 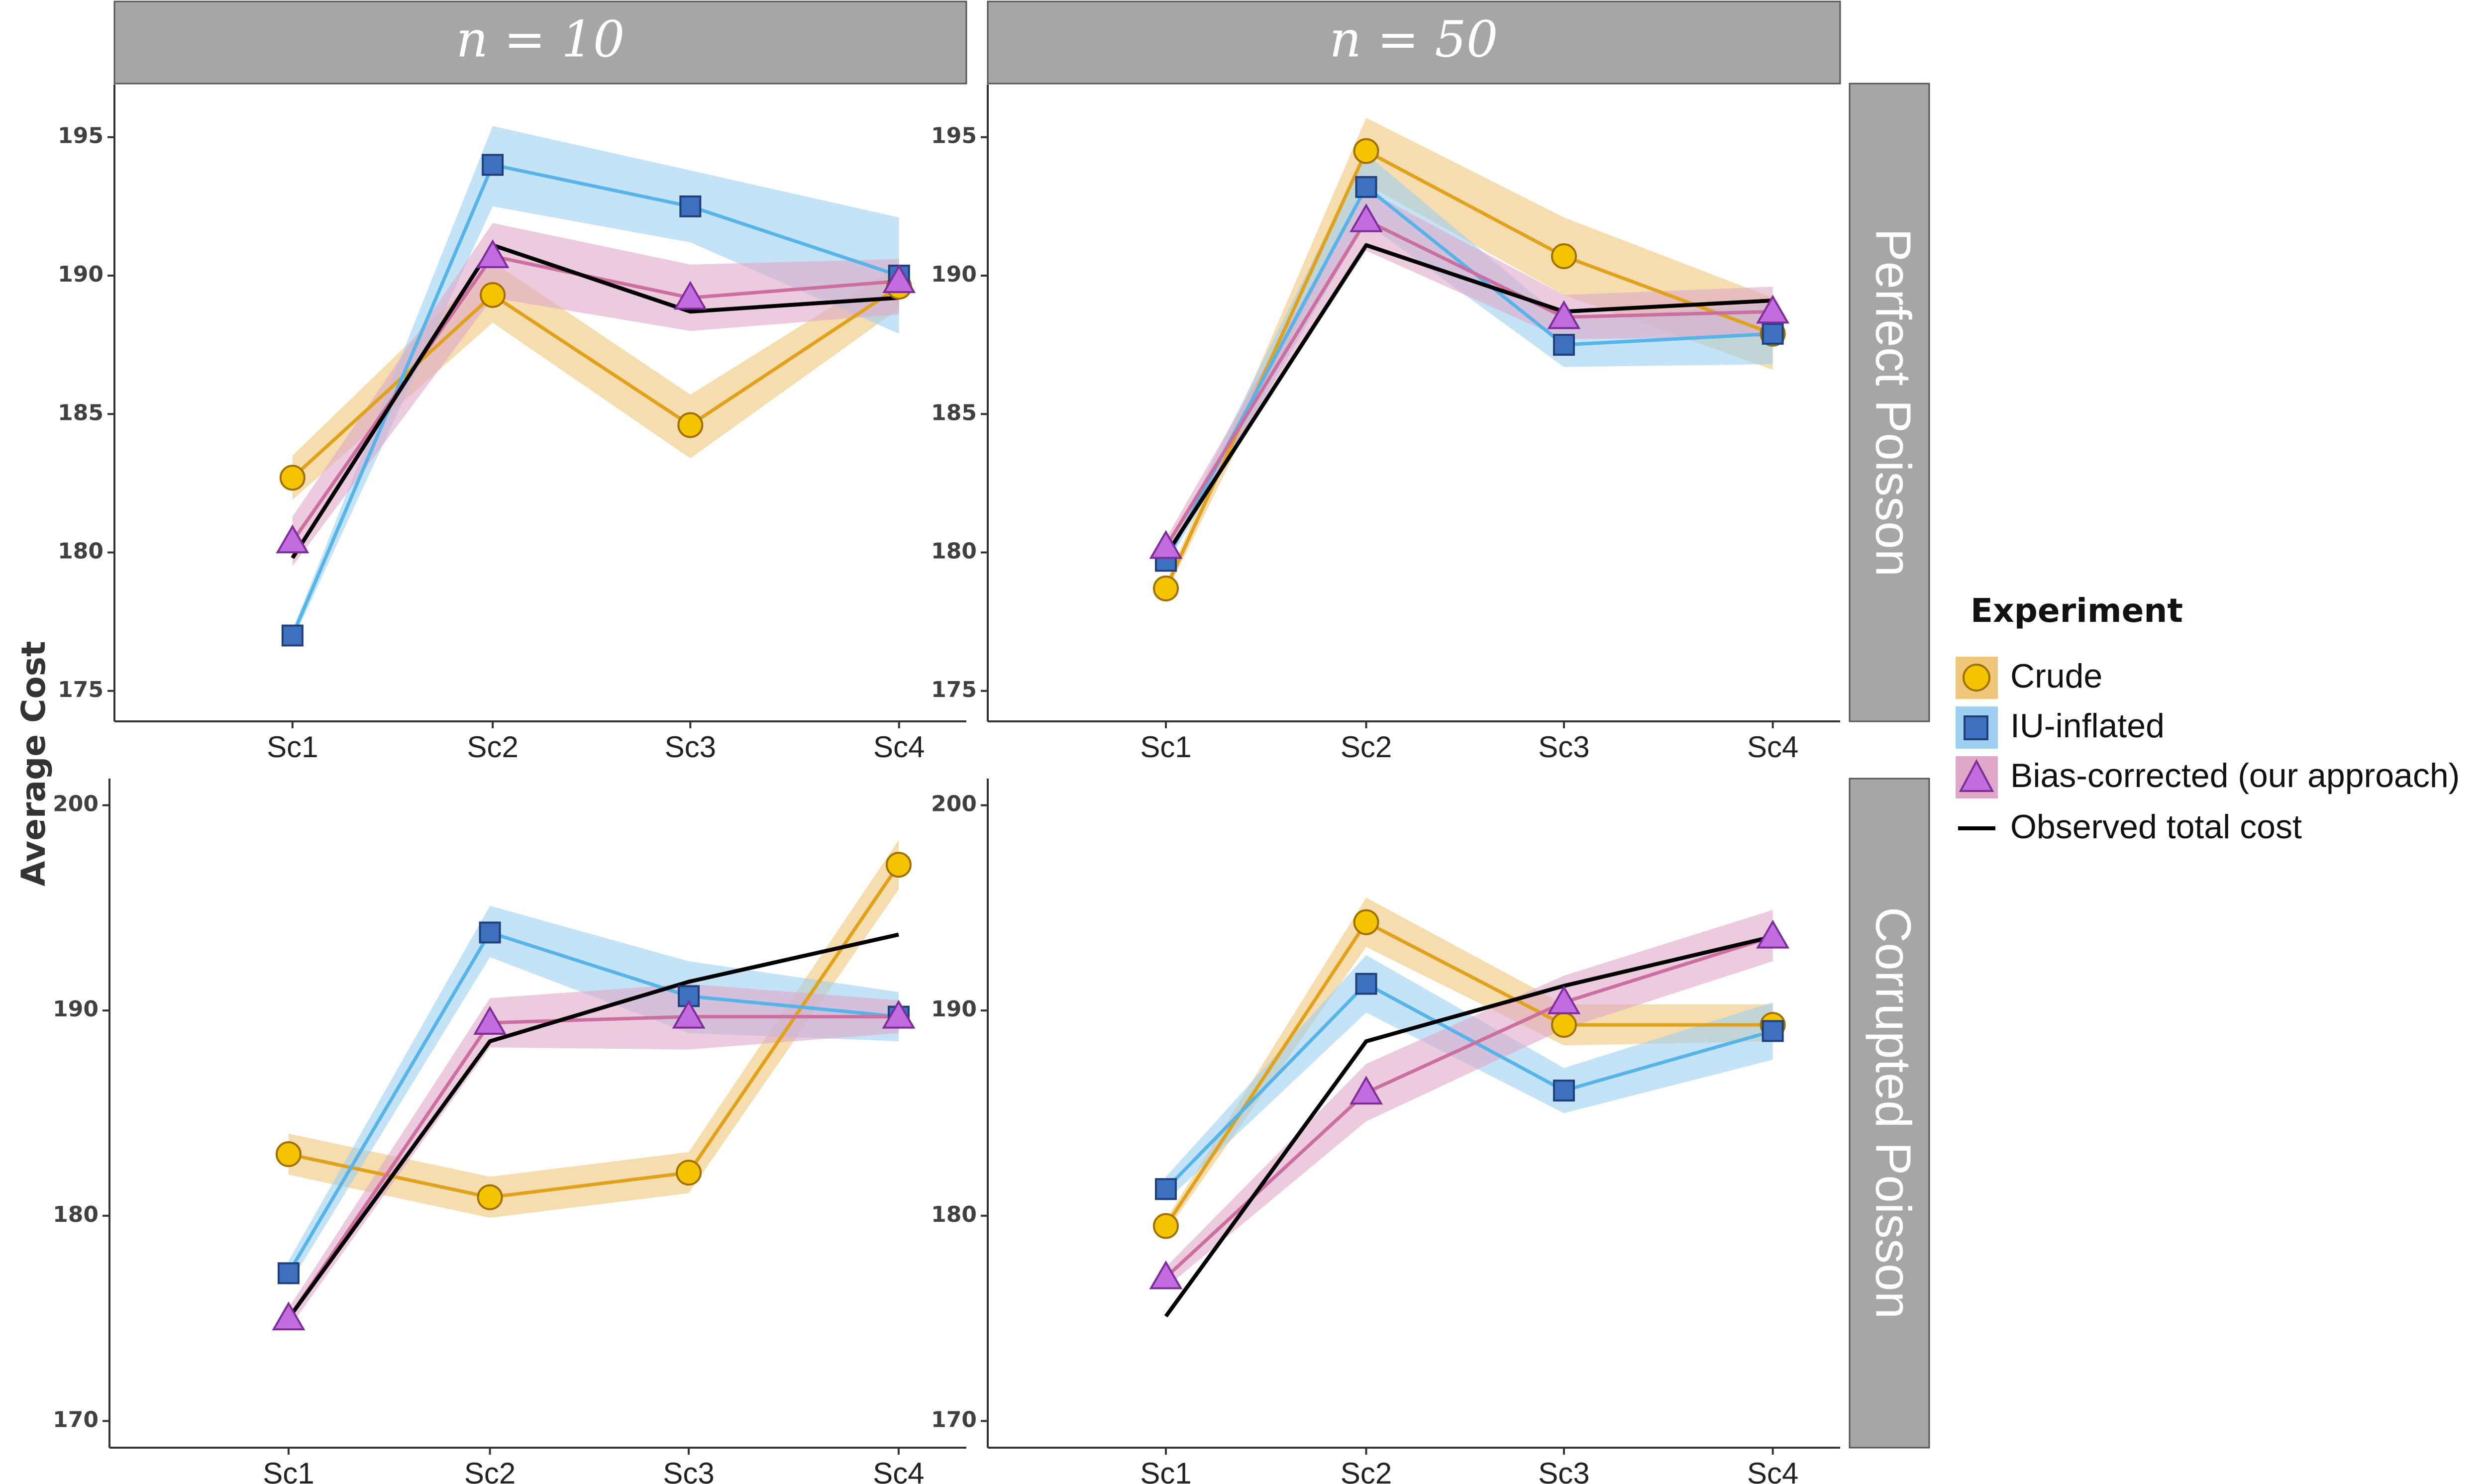 I want to click on legend-crude-marker, so click(x=1976, y=678).